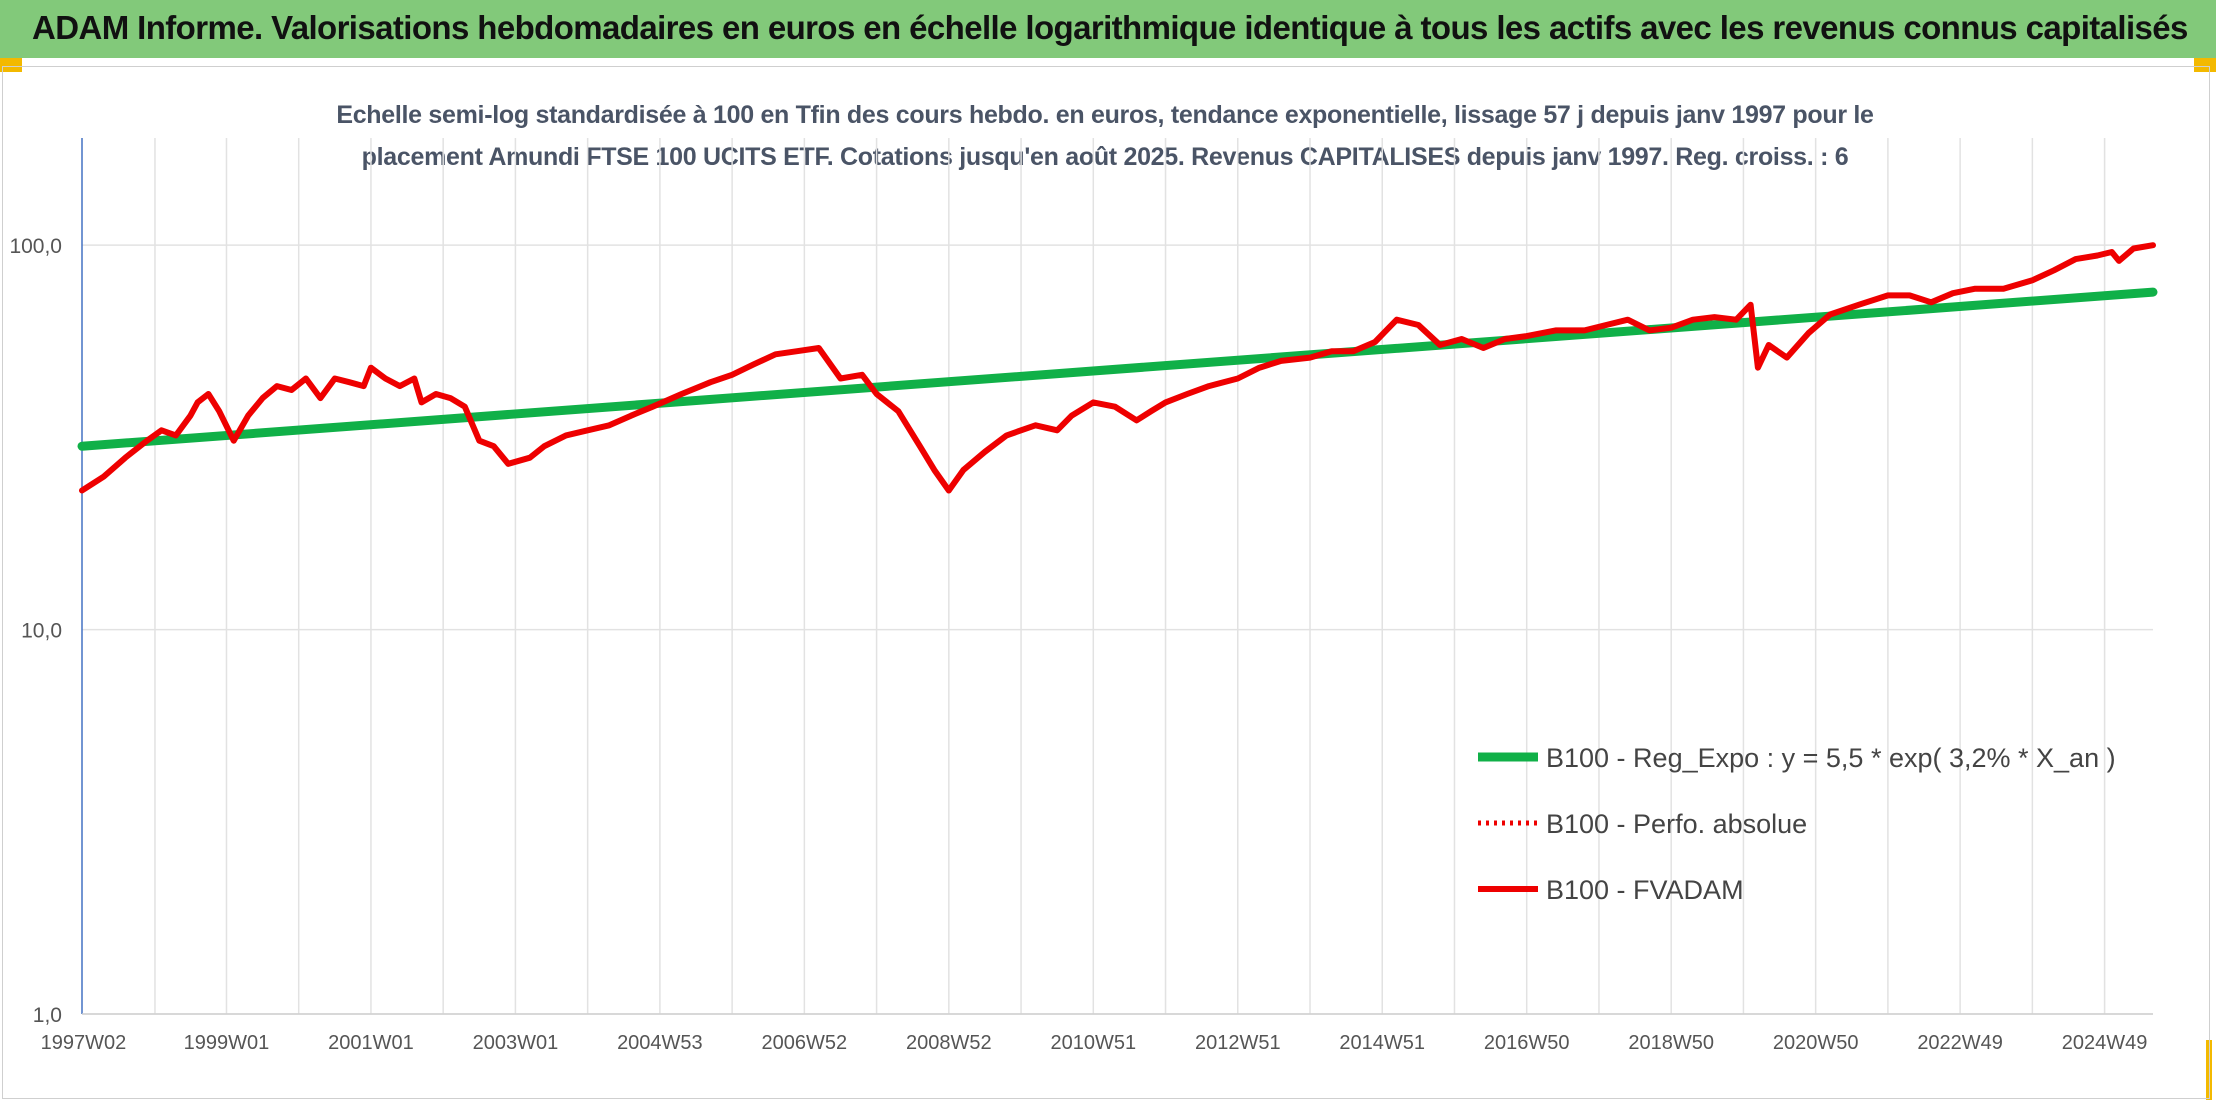 This screenshot has height=1103, width=2216. I want to click on left-corner-marker, so click(11, 65).